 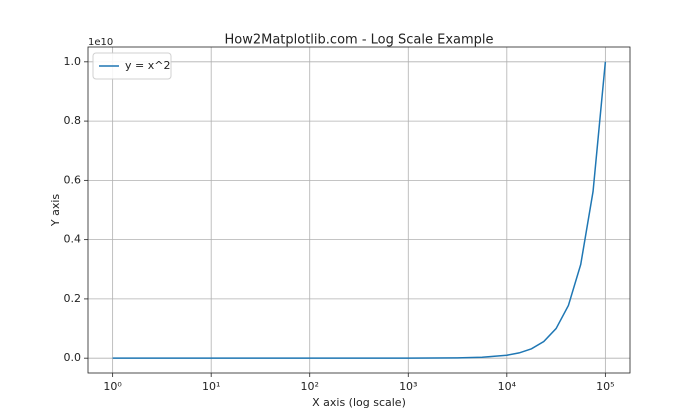 What do you see at coordinates (507, 386) in the screenshot?
I see `x-tick-label: 10⁴` at bounding box center [507, 386].